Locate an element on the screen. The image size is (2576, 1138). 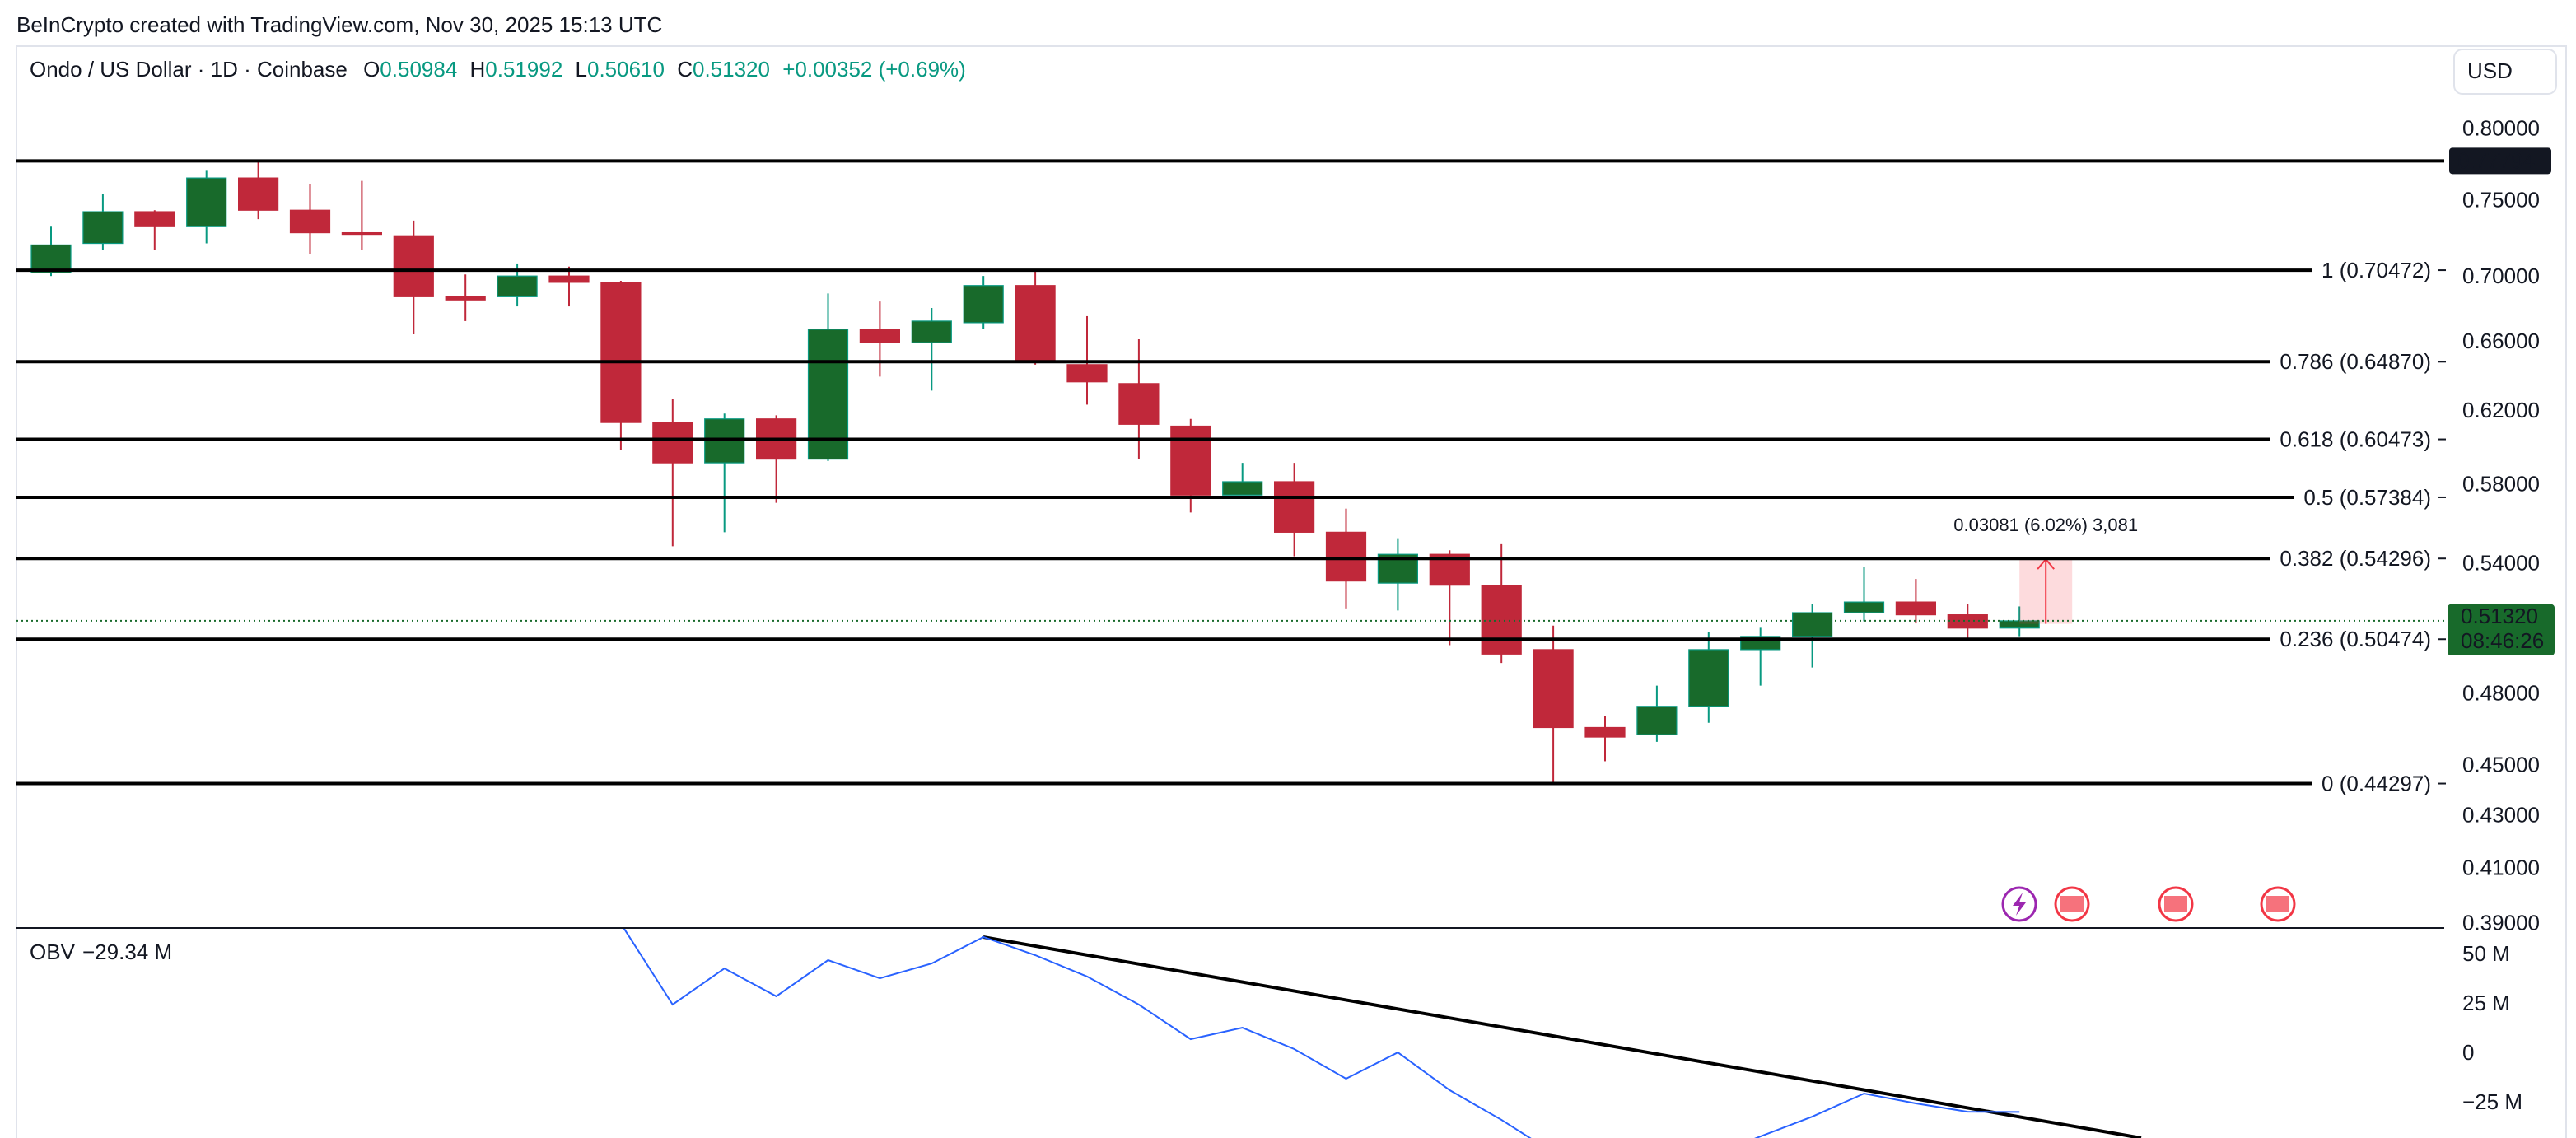
ohlc-key: O is located at coordinates (371, 69).